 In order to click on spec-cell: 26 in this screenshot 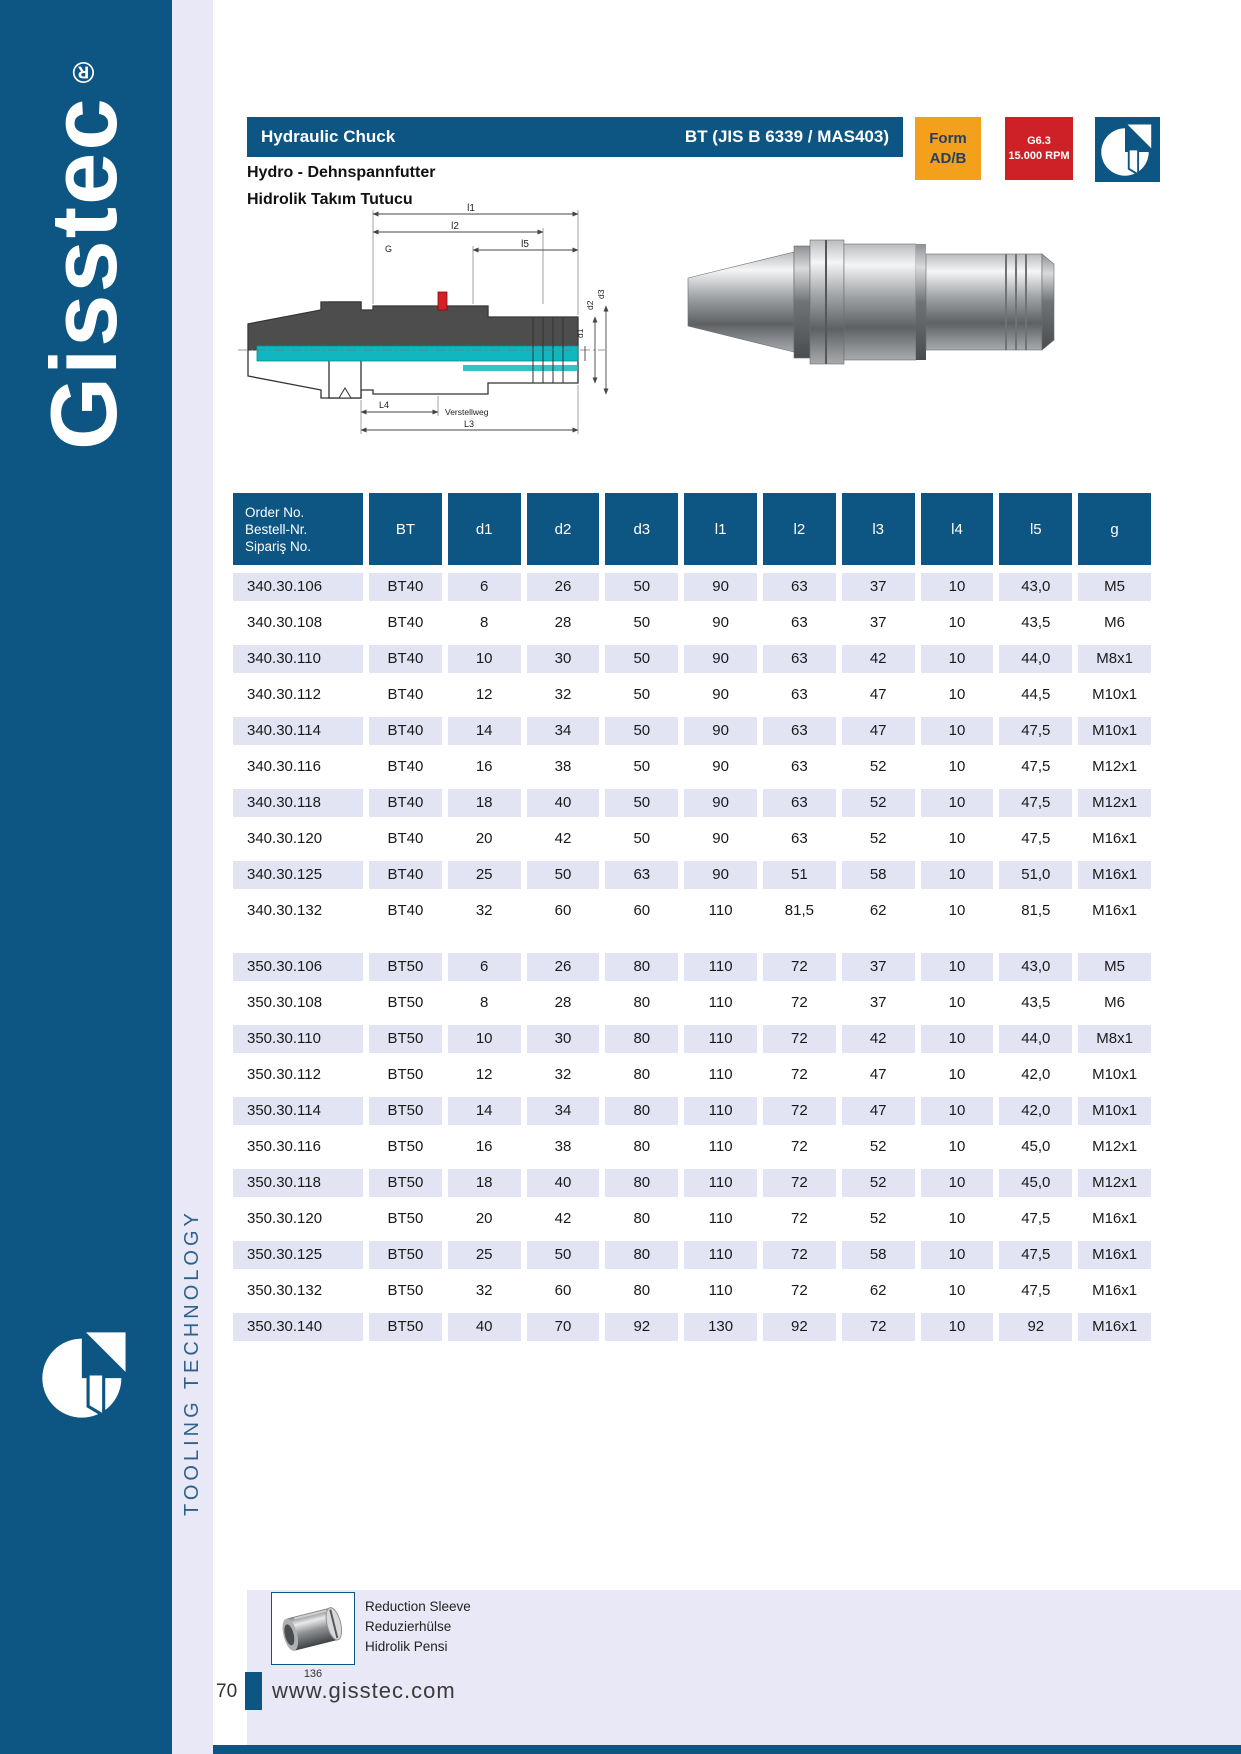, I will do `click(563, 967)`.